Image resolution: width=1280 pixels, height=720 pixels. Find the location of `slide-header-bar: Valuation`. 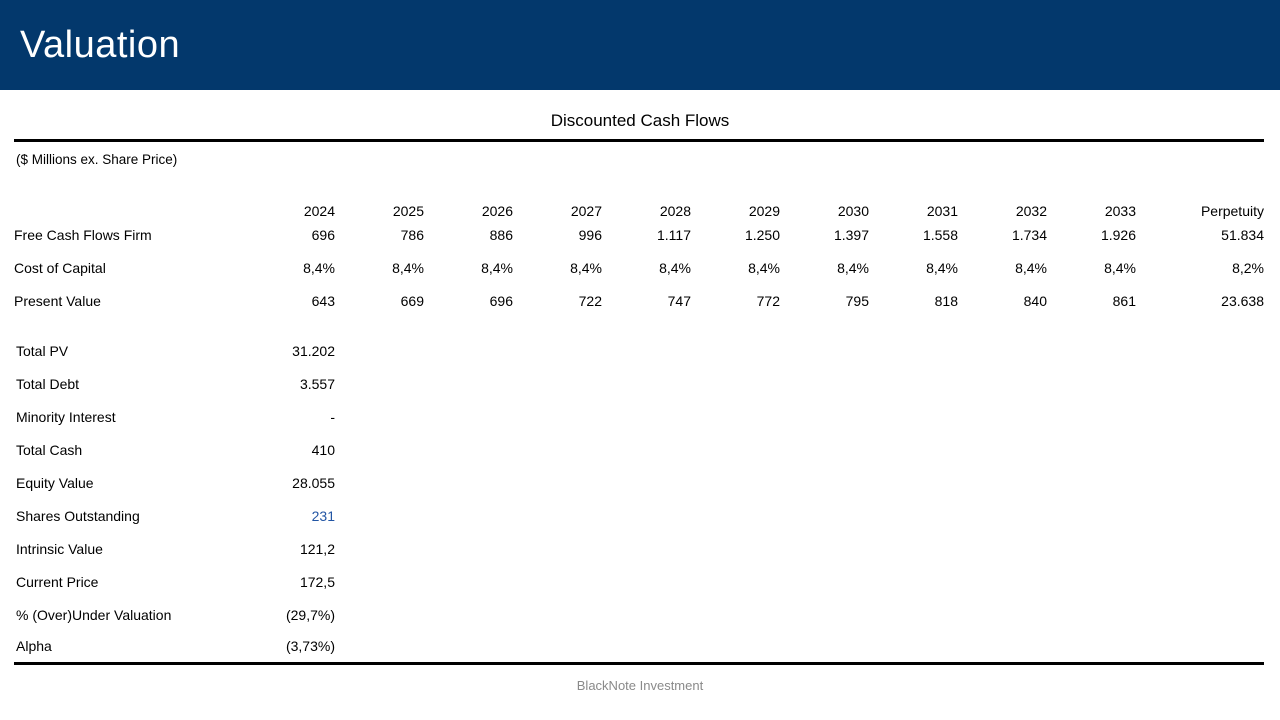

slide-header-bar: Valuation is located at coordinates (640, 45).